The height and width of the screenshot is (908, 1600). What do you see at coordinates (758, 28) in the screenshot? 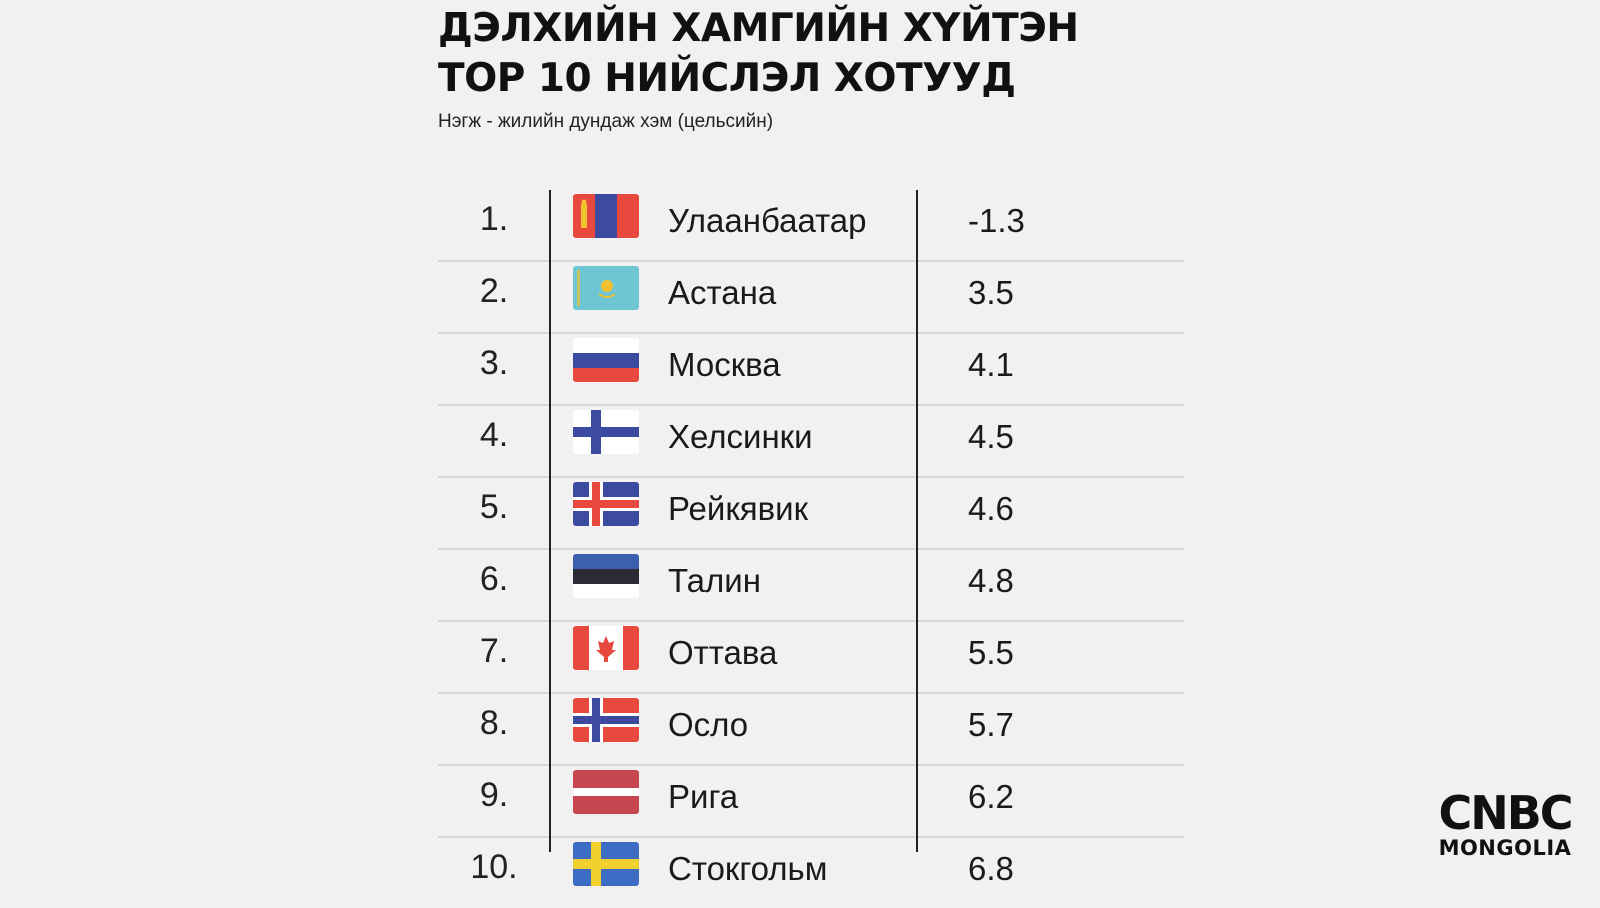
I see `title-line-1: ДЭЛХИЙН ХАМГИЙН ХҮЙТЭН` at bounding box center [758, 28].